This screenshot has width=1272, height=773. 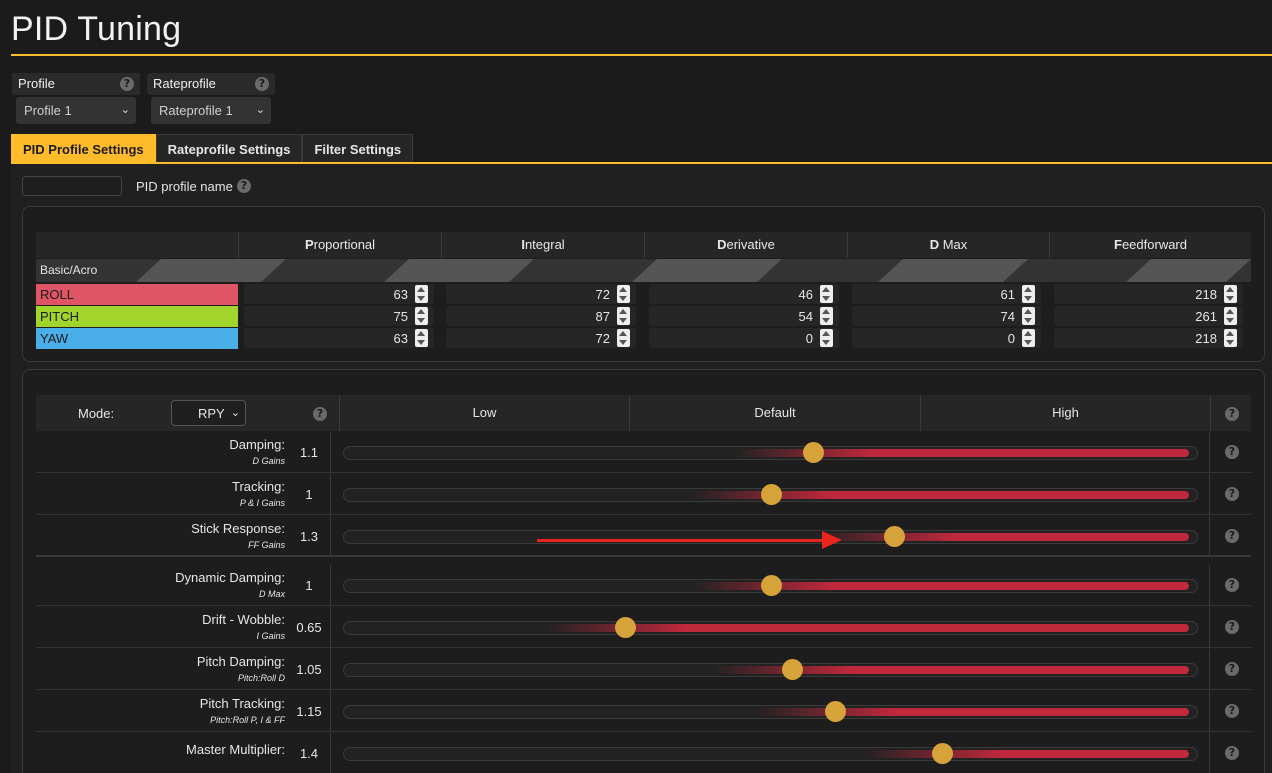 I want to click on axis-label-pitch: PITCH, so click(x=137, y=316).